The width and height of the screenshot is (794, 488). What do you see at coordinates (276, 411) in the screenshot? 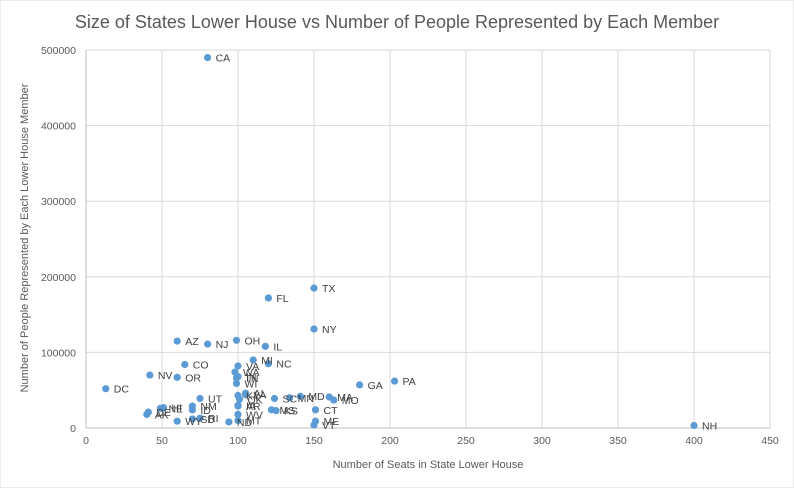
I see `data-point-ks` at bounding box center [276, 411].